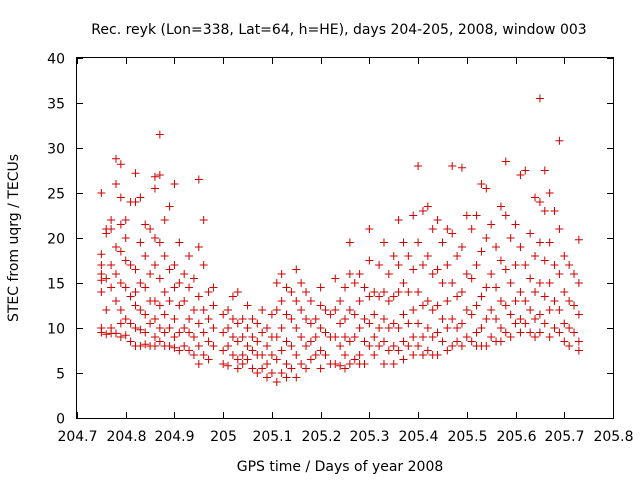 Image resolution: width=640 pixels, height=480 pixels. What do you see at coordinates (223, 437) in the screenshot?
I see `x-tick-label: 205` at bounding box center [223, 437].